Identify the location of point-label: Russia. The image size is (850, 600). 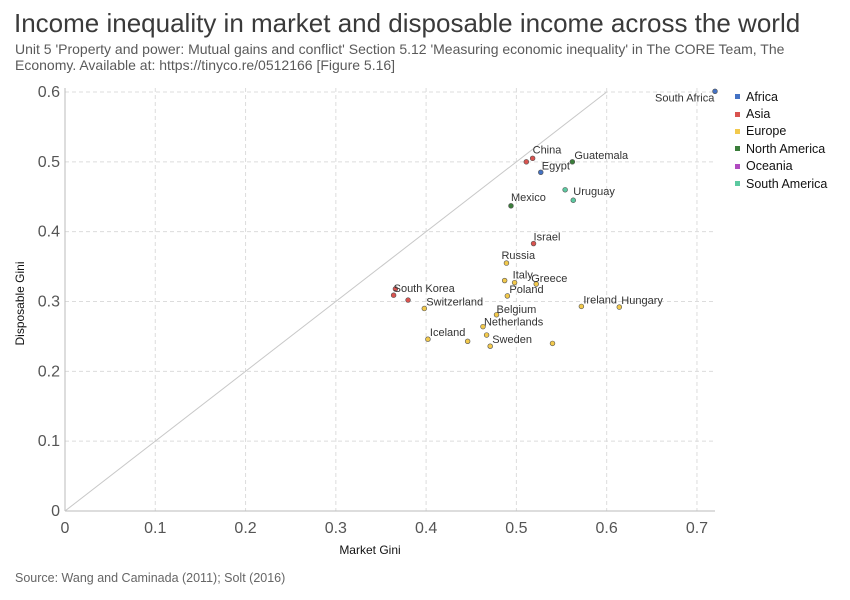
(518, 256).